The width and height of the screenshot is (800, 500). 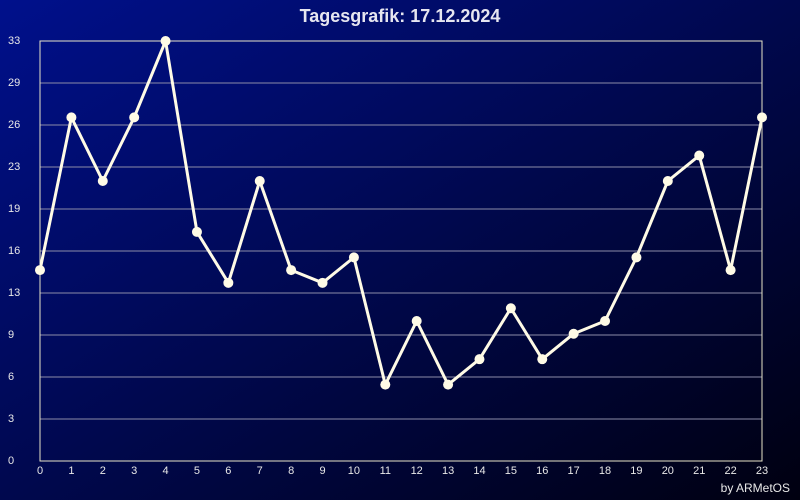 What do you see at coordinates (14, 83) in the screenshot?
I see `y-tick-label: 29` at bounding box center [14, 83].